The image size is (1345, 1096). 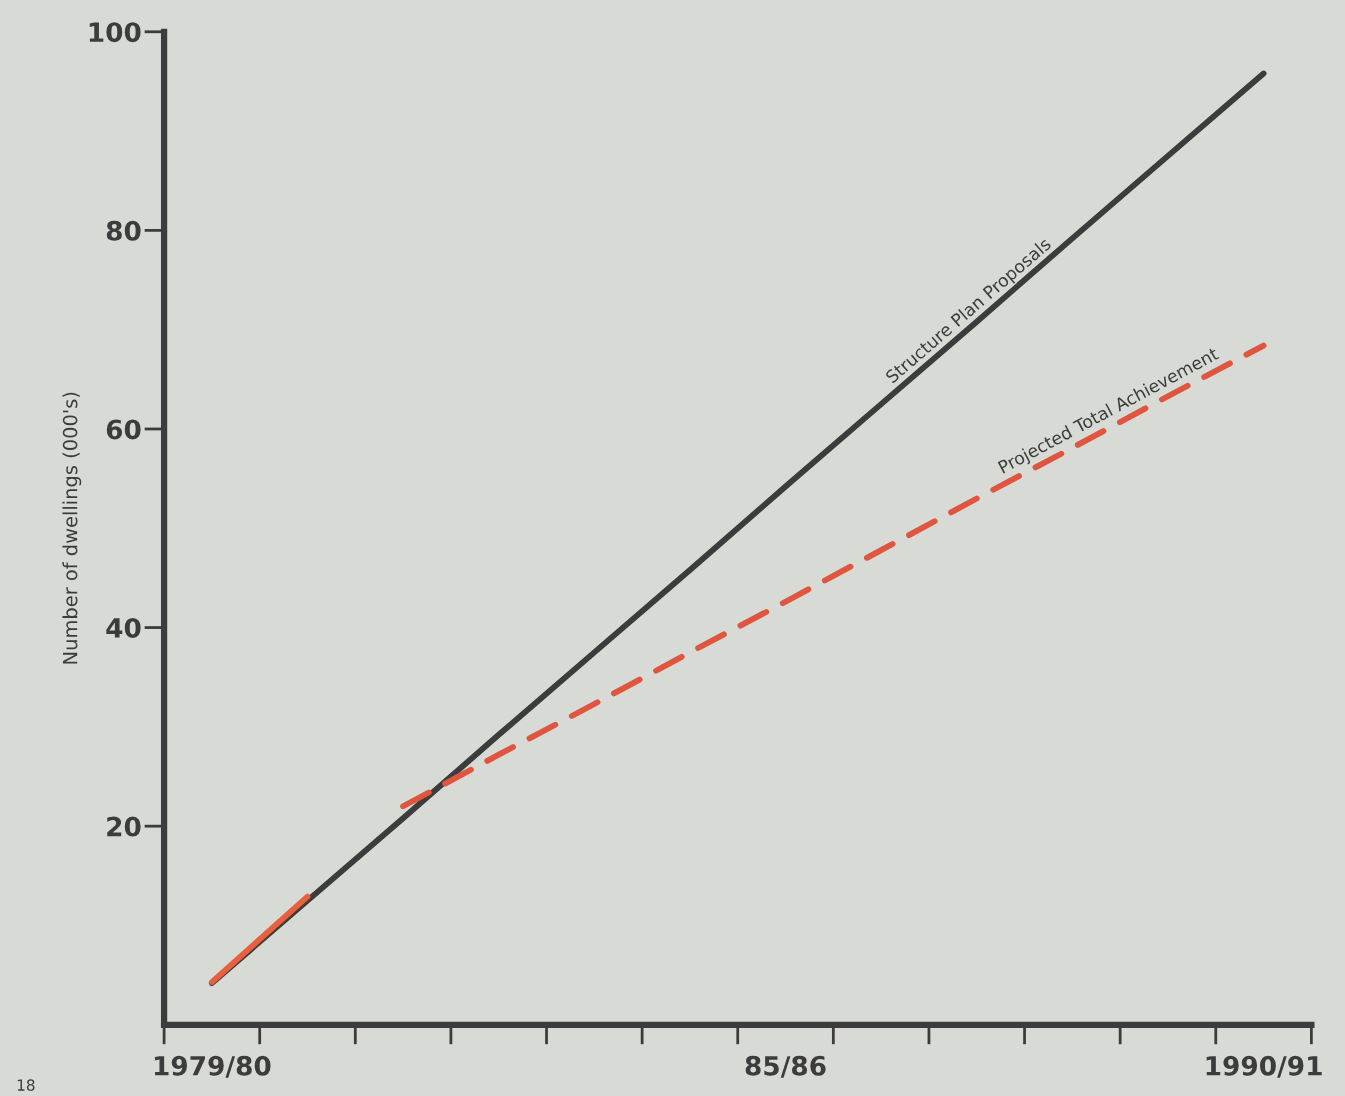 I want to click on y-tick-label: 60, so click(x=123, y=429).